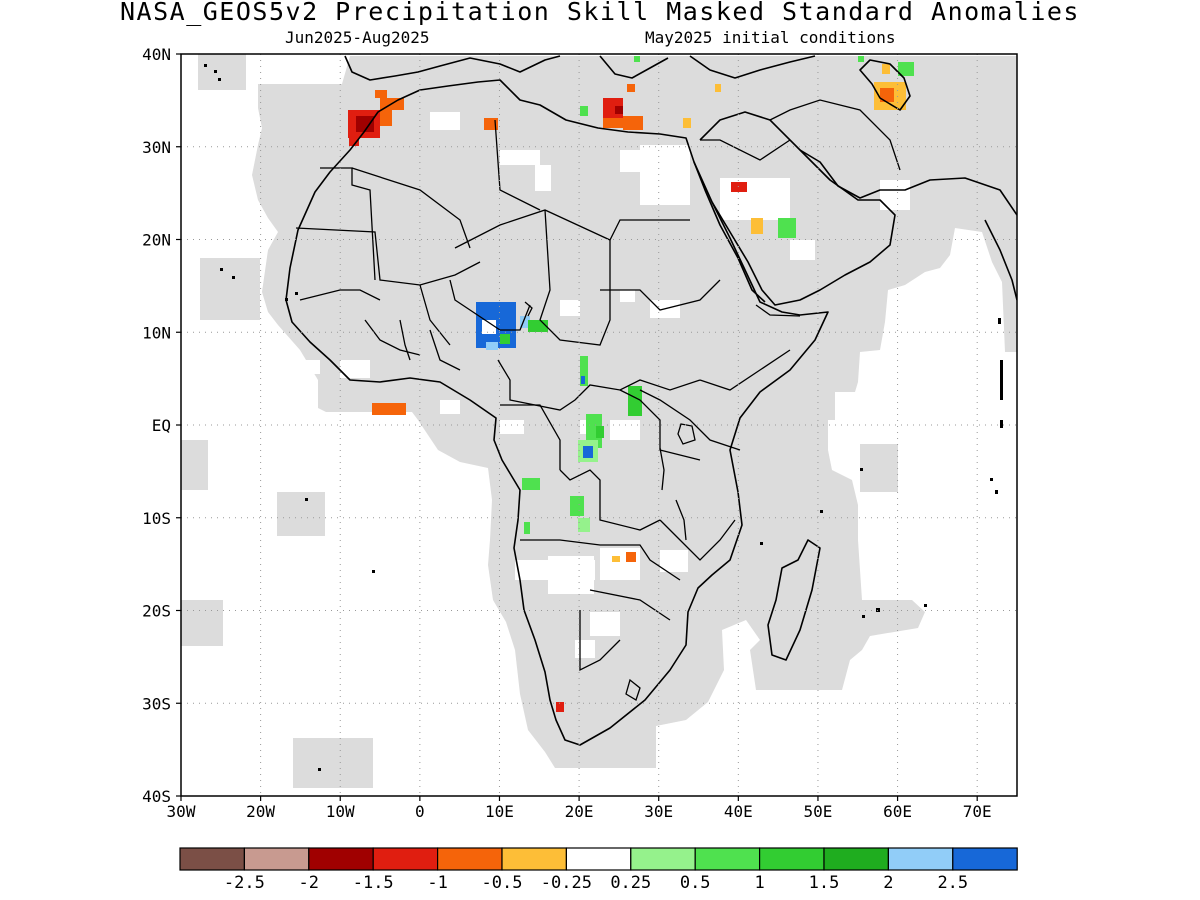 Image resolution: width=1200 pixels, height=900 pixels. Describe the element at coordinates (794, 600) in the screenshot. I see `madagascar-coastline` at that location.